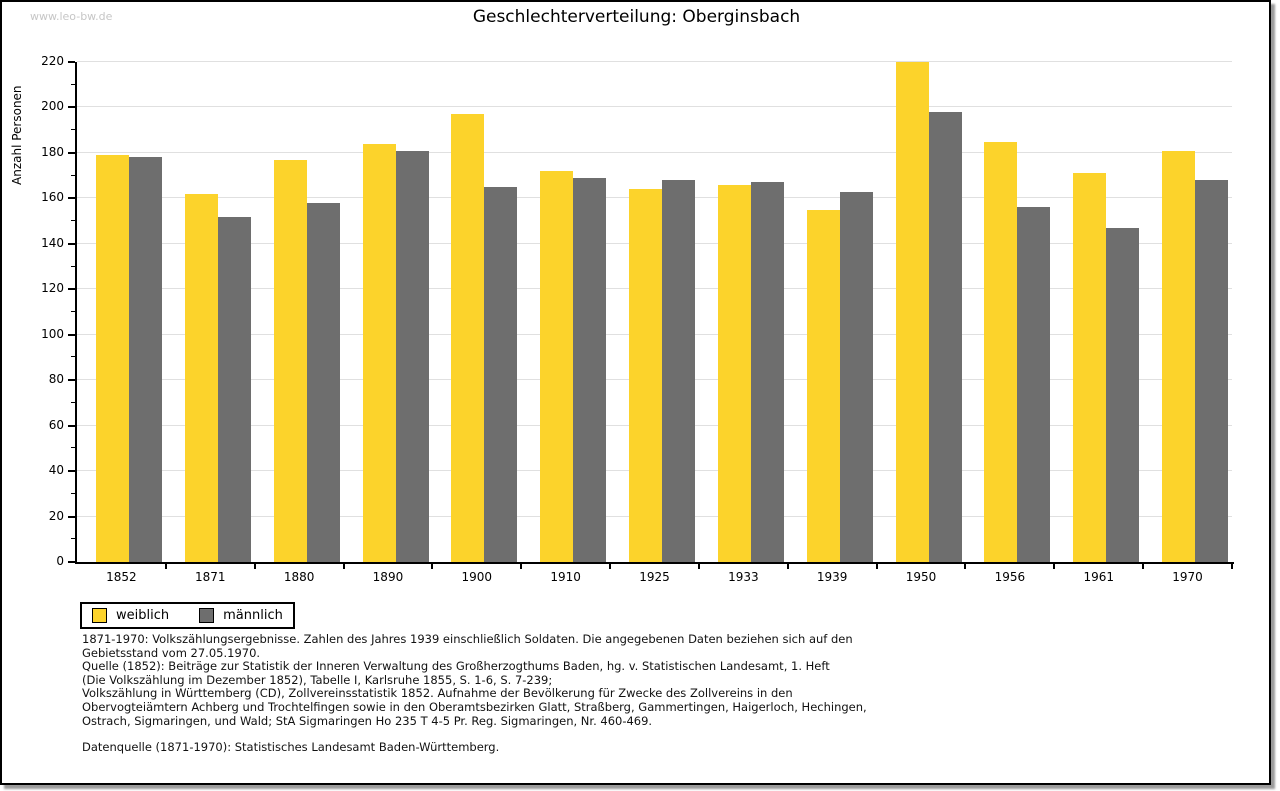  I want to click on bar-männlich-1871, so click(234, 389).